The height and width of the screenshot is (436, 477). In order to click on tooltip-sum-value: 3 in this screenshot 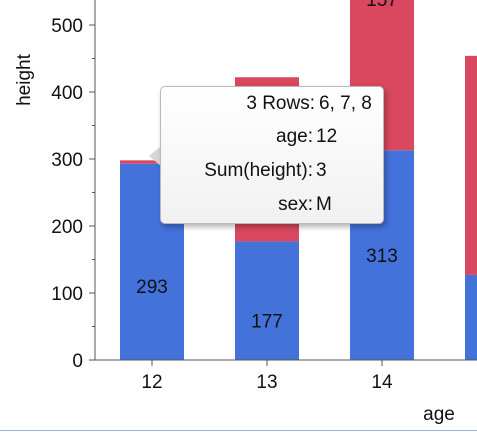, I will do `click(321, 170)`.